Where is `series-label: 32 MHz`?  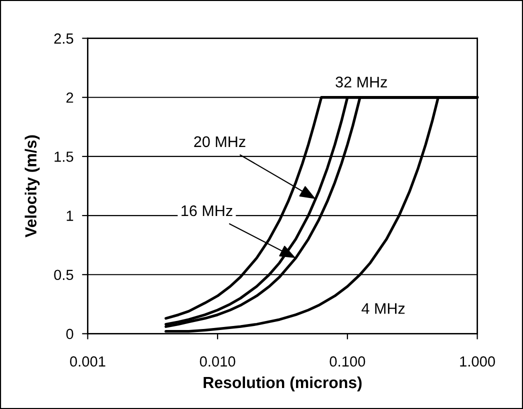 series-label: 32 MHz is located at coordinates (361, 82).